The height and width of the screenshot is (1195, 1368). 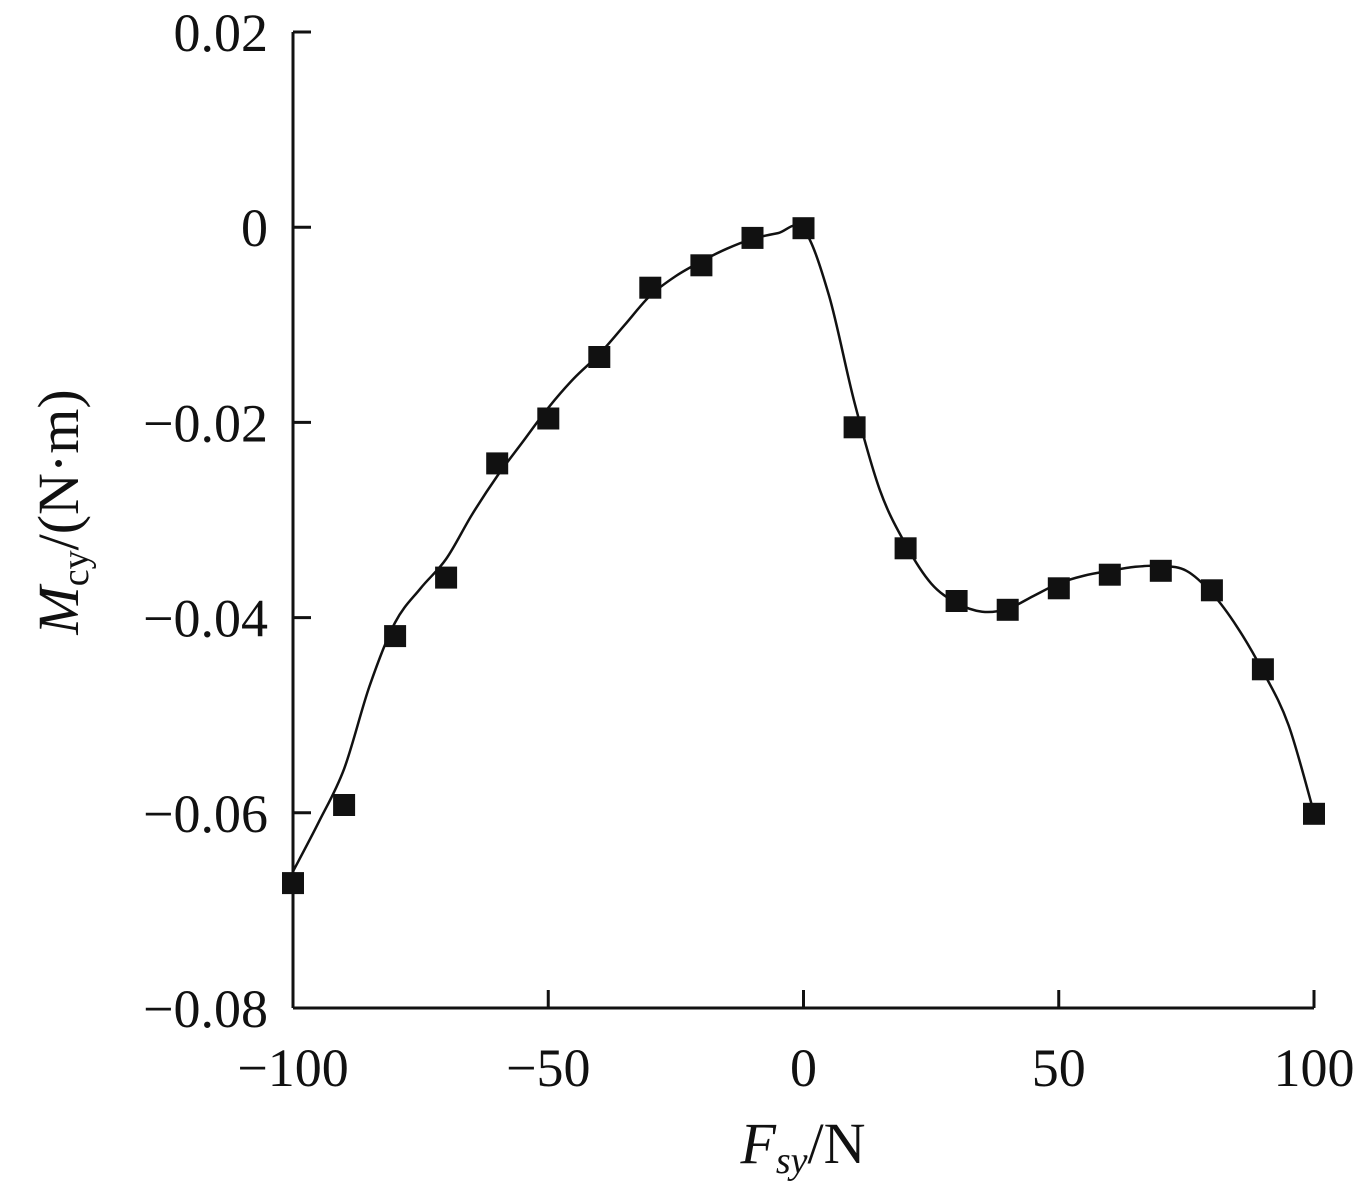 What do you see at coordinates (292, 1068) in the screenshot?
I see `x-tick-label: −100` at bounding box center [292, 1068].